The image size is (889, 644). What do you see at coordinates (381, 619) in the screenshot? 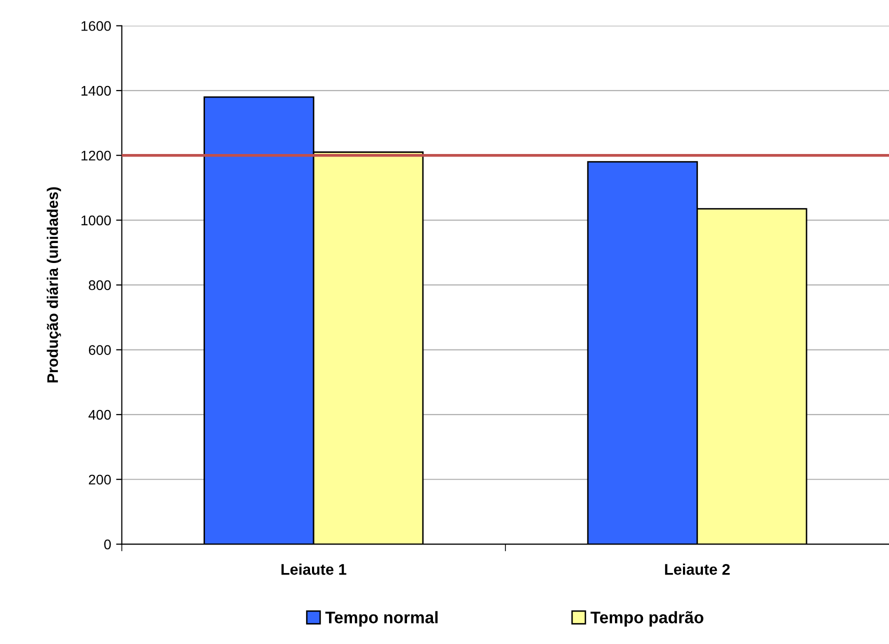
I see `legend-label: Tempo normal` at bounding box center [381, 619].